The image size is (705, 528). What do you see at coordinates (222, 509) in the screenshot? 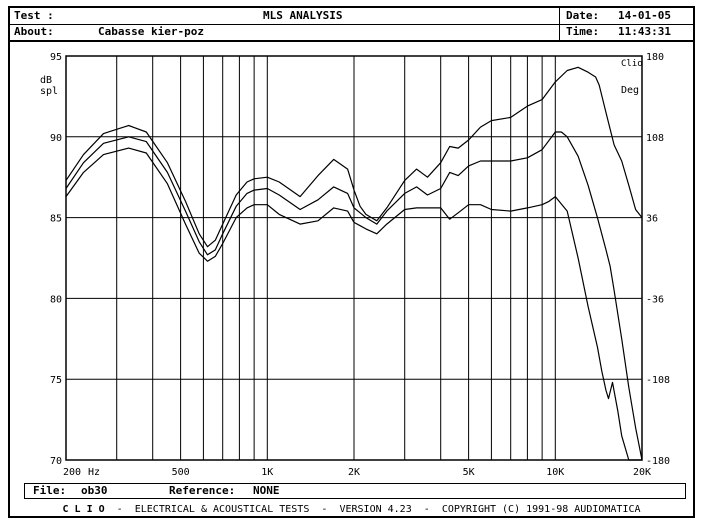
I see `footer-text: ELECTRICAL & ACOUSTICAL TESTS` at bounding box center [222, 509].